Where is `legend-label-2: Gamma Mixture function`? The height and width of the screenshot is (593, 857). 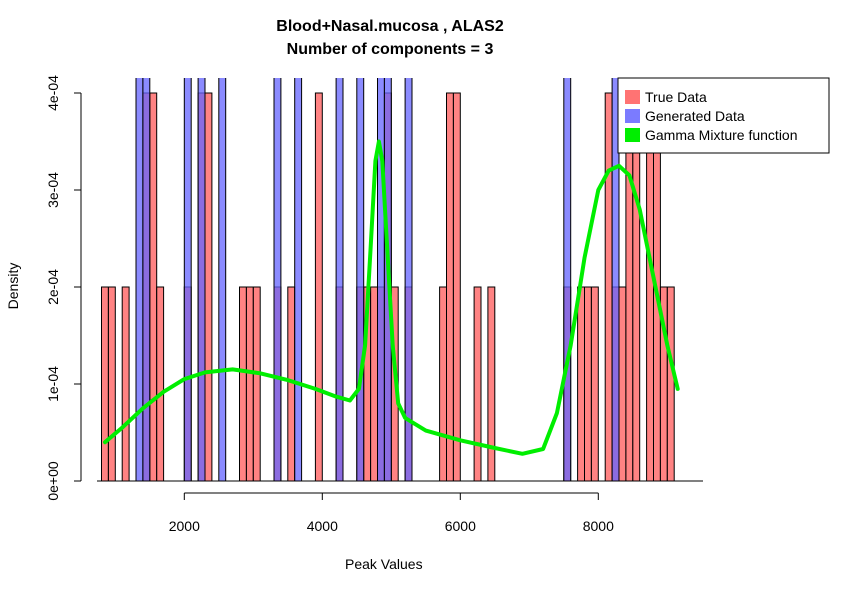
legend-label-2: Gamma Mixture function is located at coordinates (721, 135).